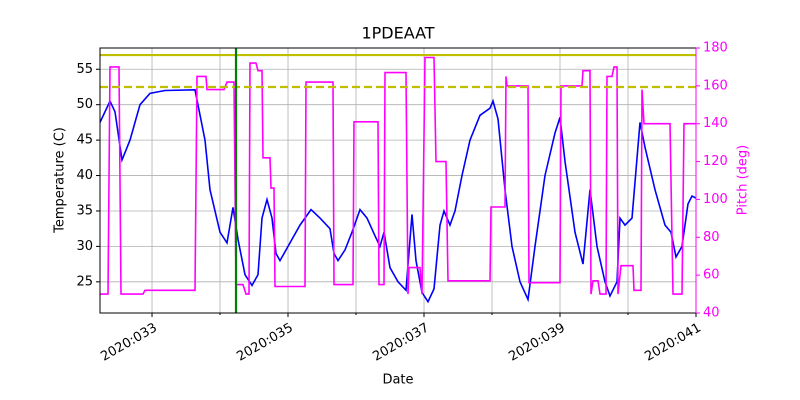 This screenshot has width=800, height=400. What do you see at coordinates (743, 180) in the screenshot?
I see `y2-axis-label: Pitch (deg)` at bounding box center [743, 180].